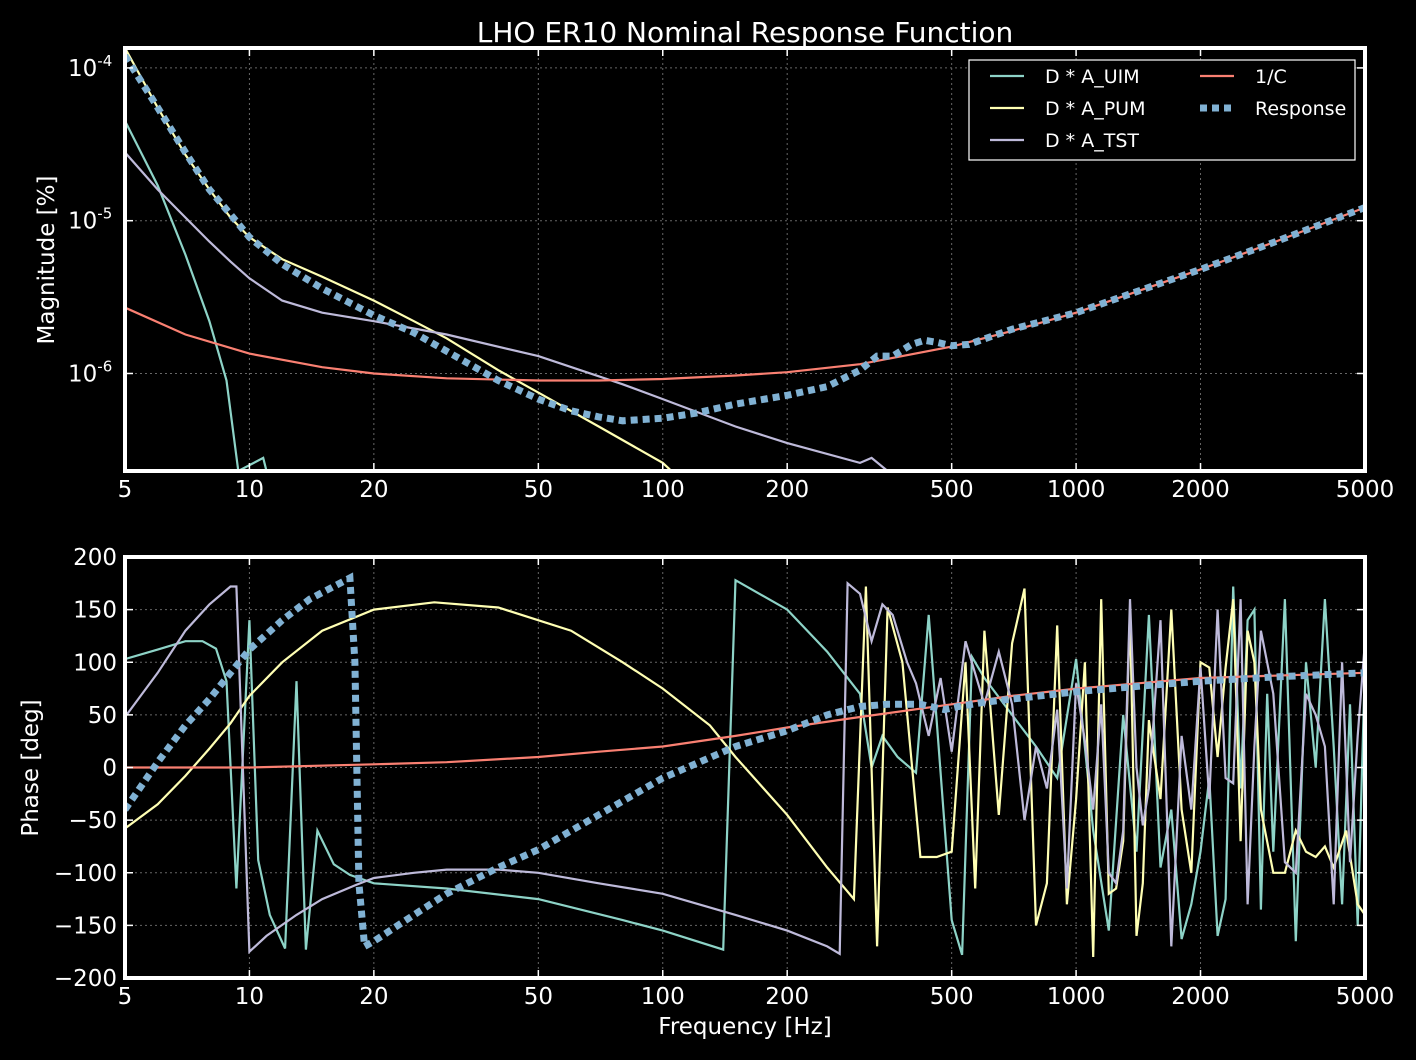 This screenshot has height=1060, width=1416. What do you see at coordinates (125, 490) in the screenshot?
I see `magnitude-x-tick-label: 5` at bounding box center [125, 490].